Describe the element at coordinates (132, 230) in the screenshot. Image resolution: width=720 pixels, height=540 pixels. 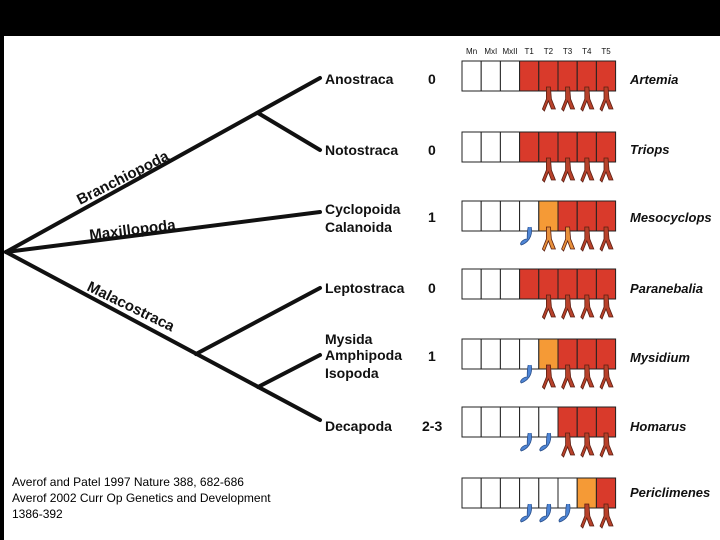
I see `clade-label-maxillopoda: Maxillopoda` at that location.